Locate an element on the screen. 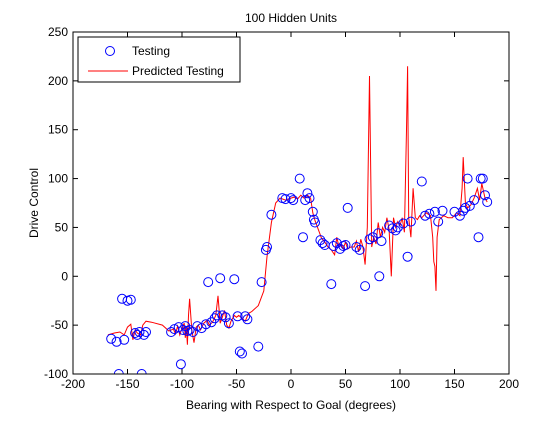  legend-marker-testing is located at coordinates (110, 51).